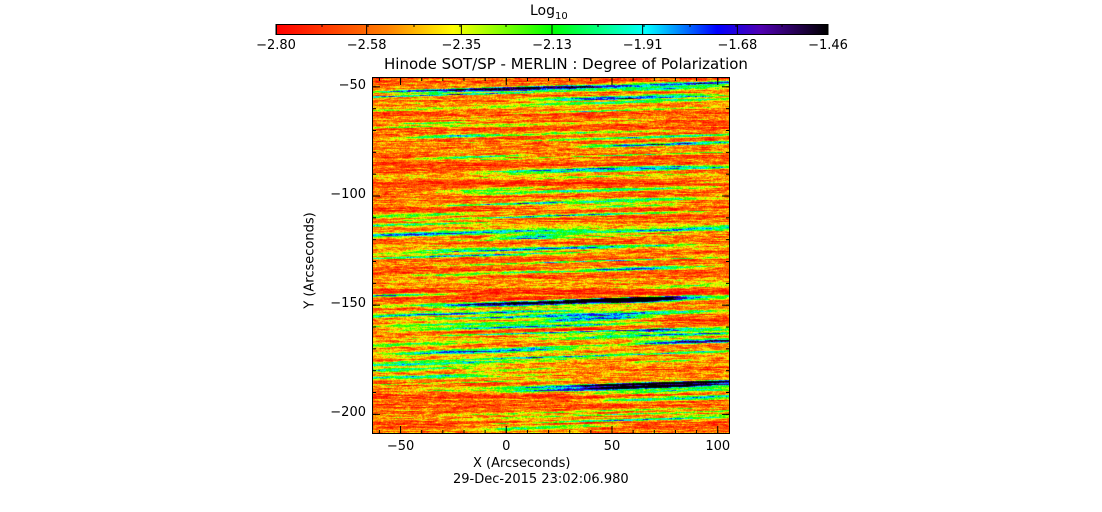  I want to click on x-tick-label: −50, so click(400, 446).